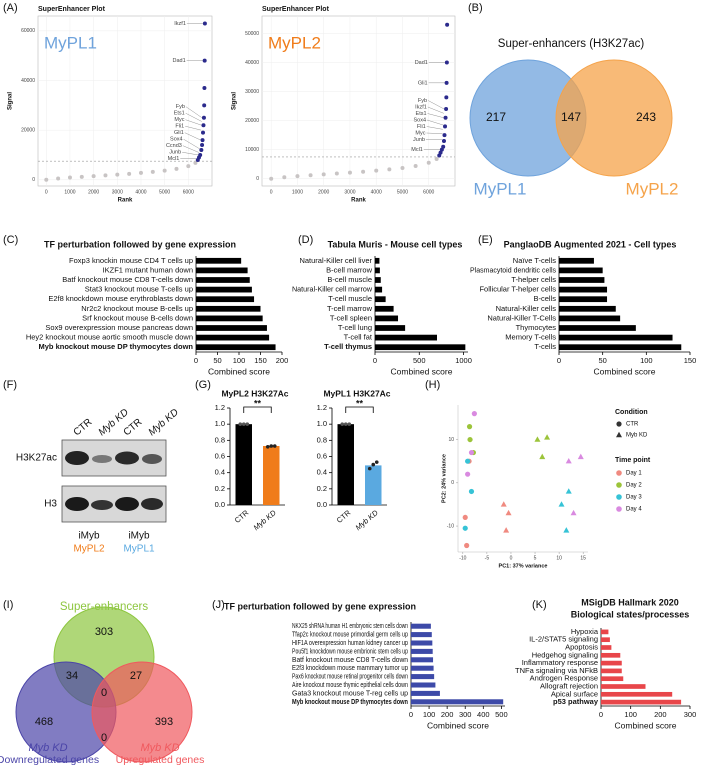 The image size is (702, 767). What do you see at coordinates (428, 192) in the screenshot?
I see `x-tick-label: 6000` at bounding box center [428, 192].